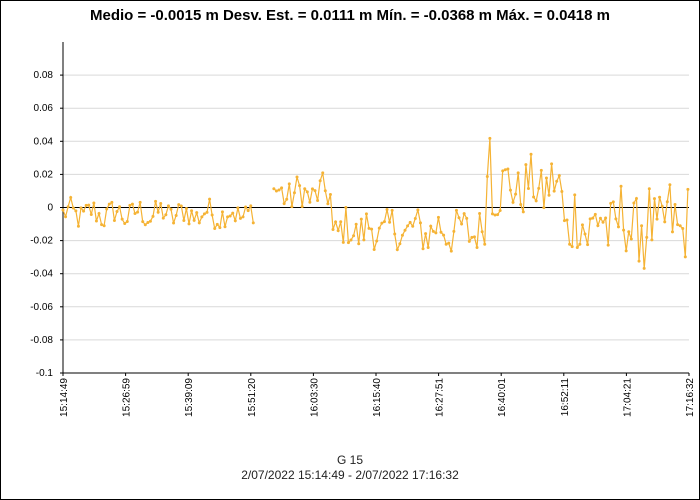  Describe the element at coordinates (440, 397) in the screenshot. I see `x-tick-label: 16:27:51` at that location.